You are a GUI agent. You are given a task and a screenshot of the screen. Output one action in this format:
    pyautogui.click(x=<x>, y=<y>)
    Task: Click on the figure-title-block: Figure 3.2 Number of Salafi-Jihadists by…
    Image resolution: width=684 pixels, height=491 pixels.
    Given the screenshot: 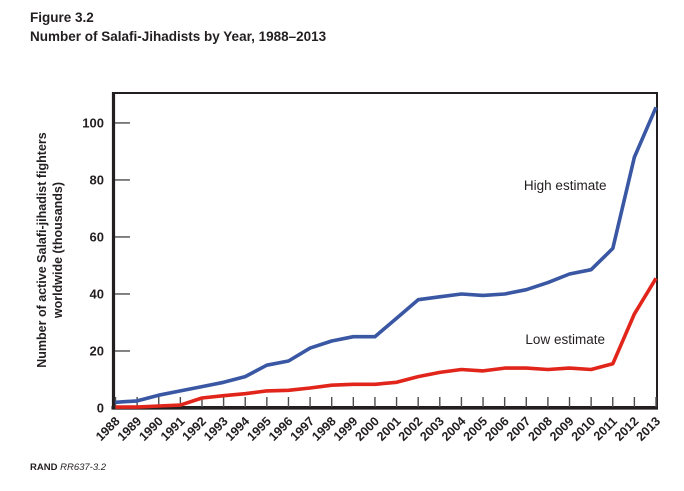 What is the action you would take?
    pyautogui.click(x=178, y=27)
    